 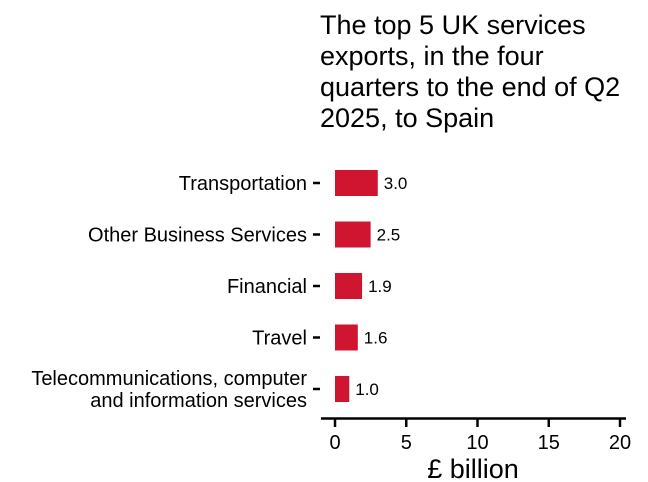 What do you see at coordinates (376, 338) in the screenshot?
I see `bar-value-label: 1.6` at bounding box center [376, 338].